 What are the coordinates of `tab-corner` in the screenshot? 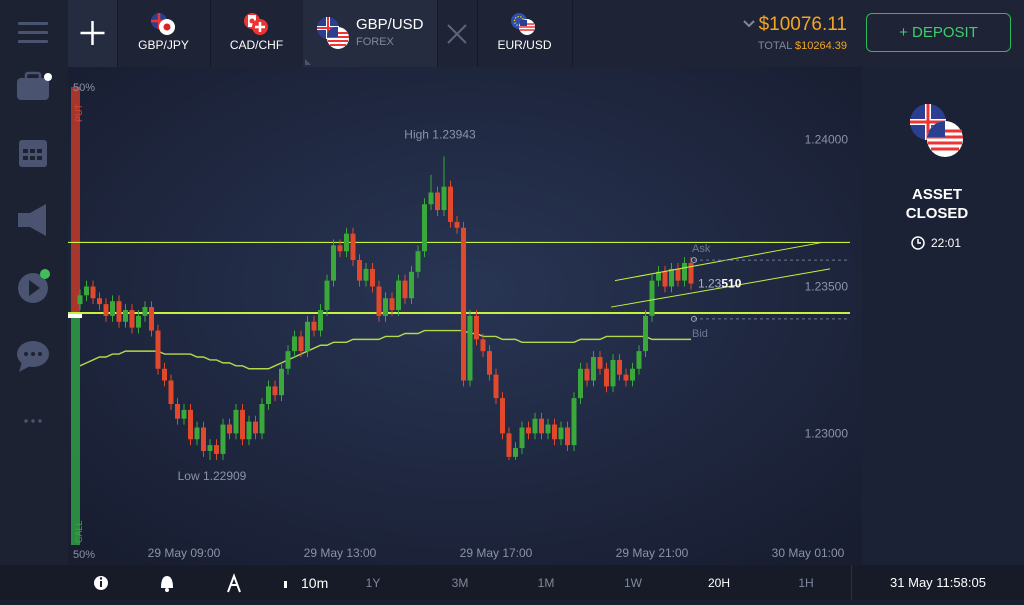 It's located at (308, 62).